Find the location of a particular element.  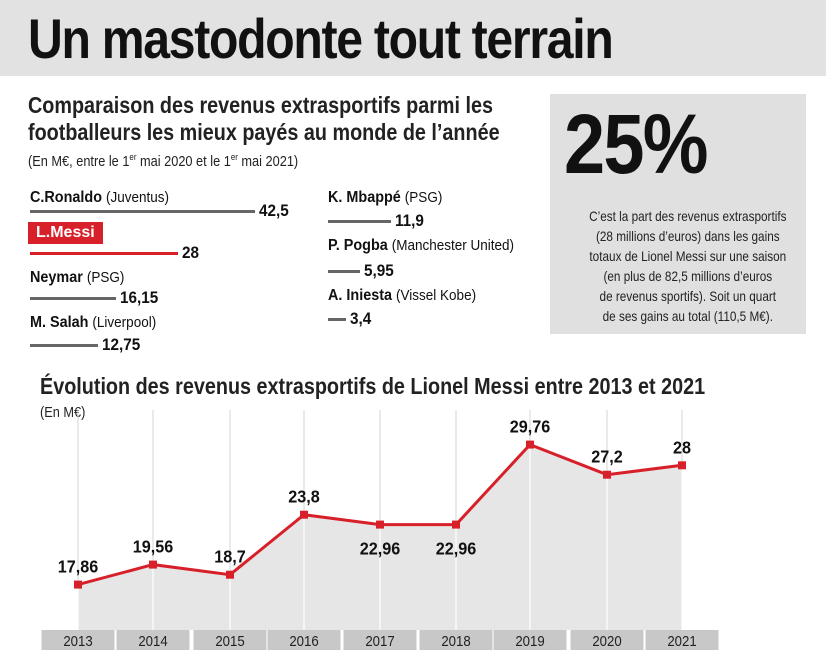

bar-messi is located at coordinates (104, 253).